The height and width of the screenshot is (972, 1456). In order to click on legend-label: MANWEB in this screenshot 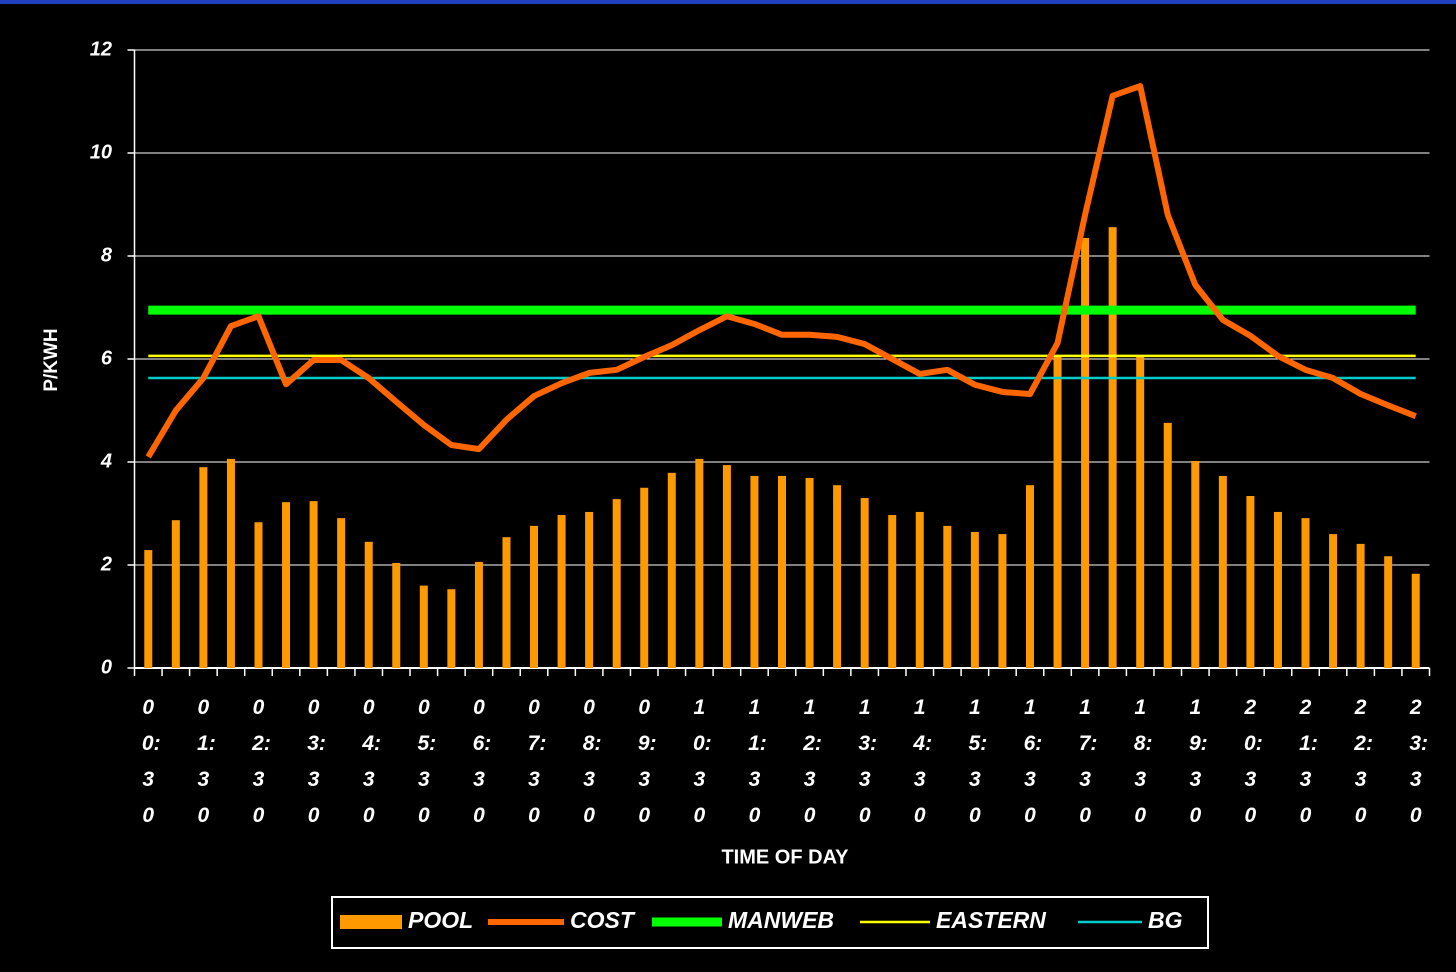, I will do `click(781, 920)`.